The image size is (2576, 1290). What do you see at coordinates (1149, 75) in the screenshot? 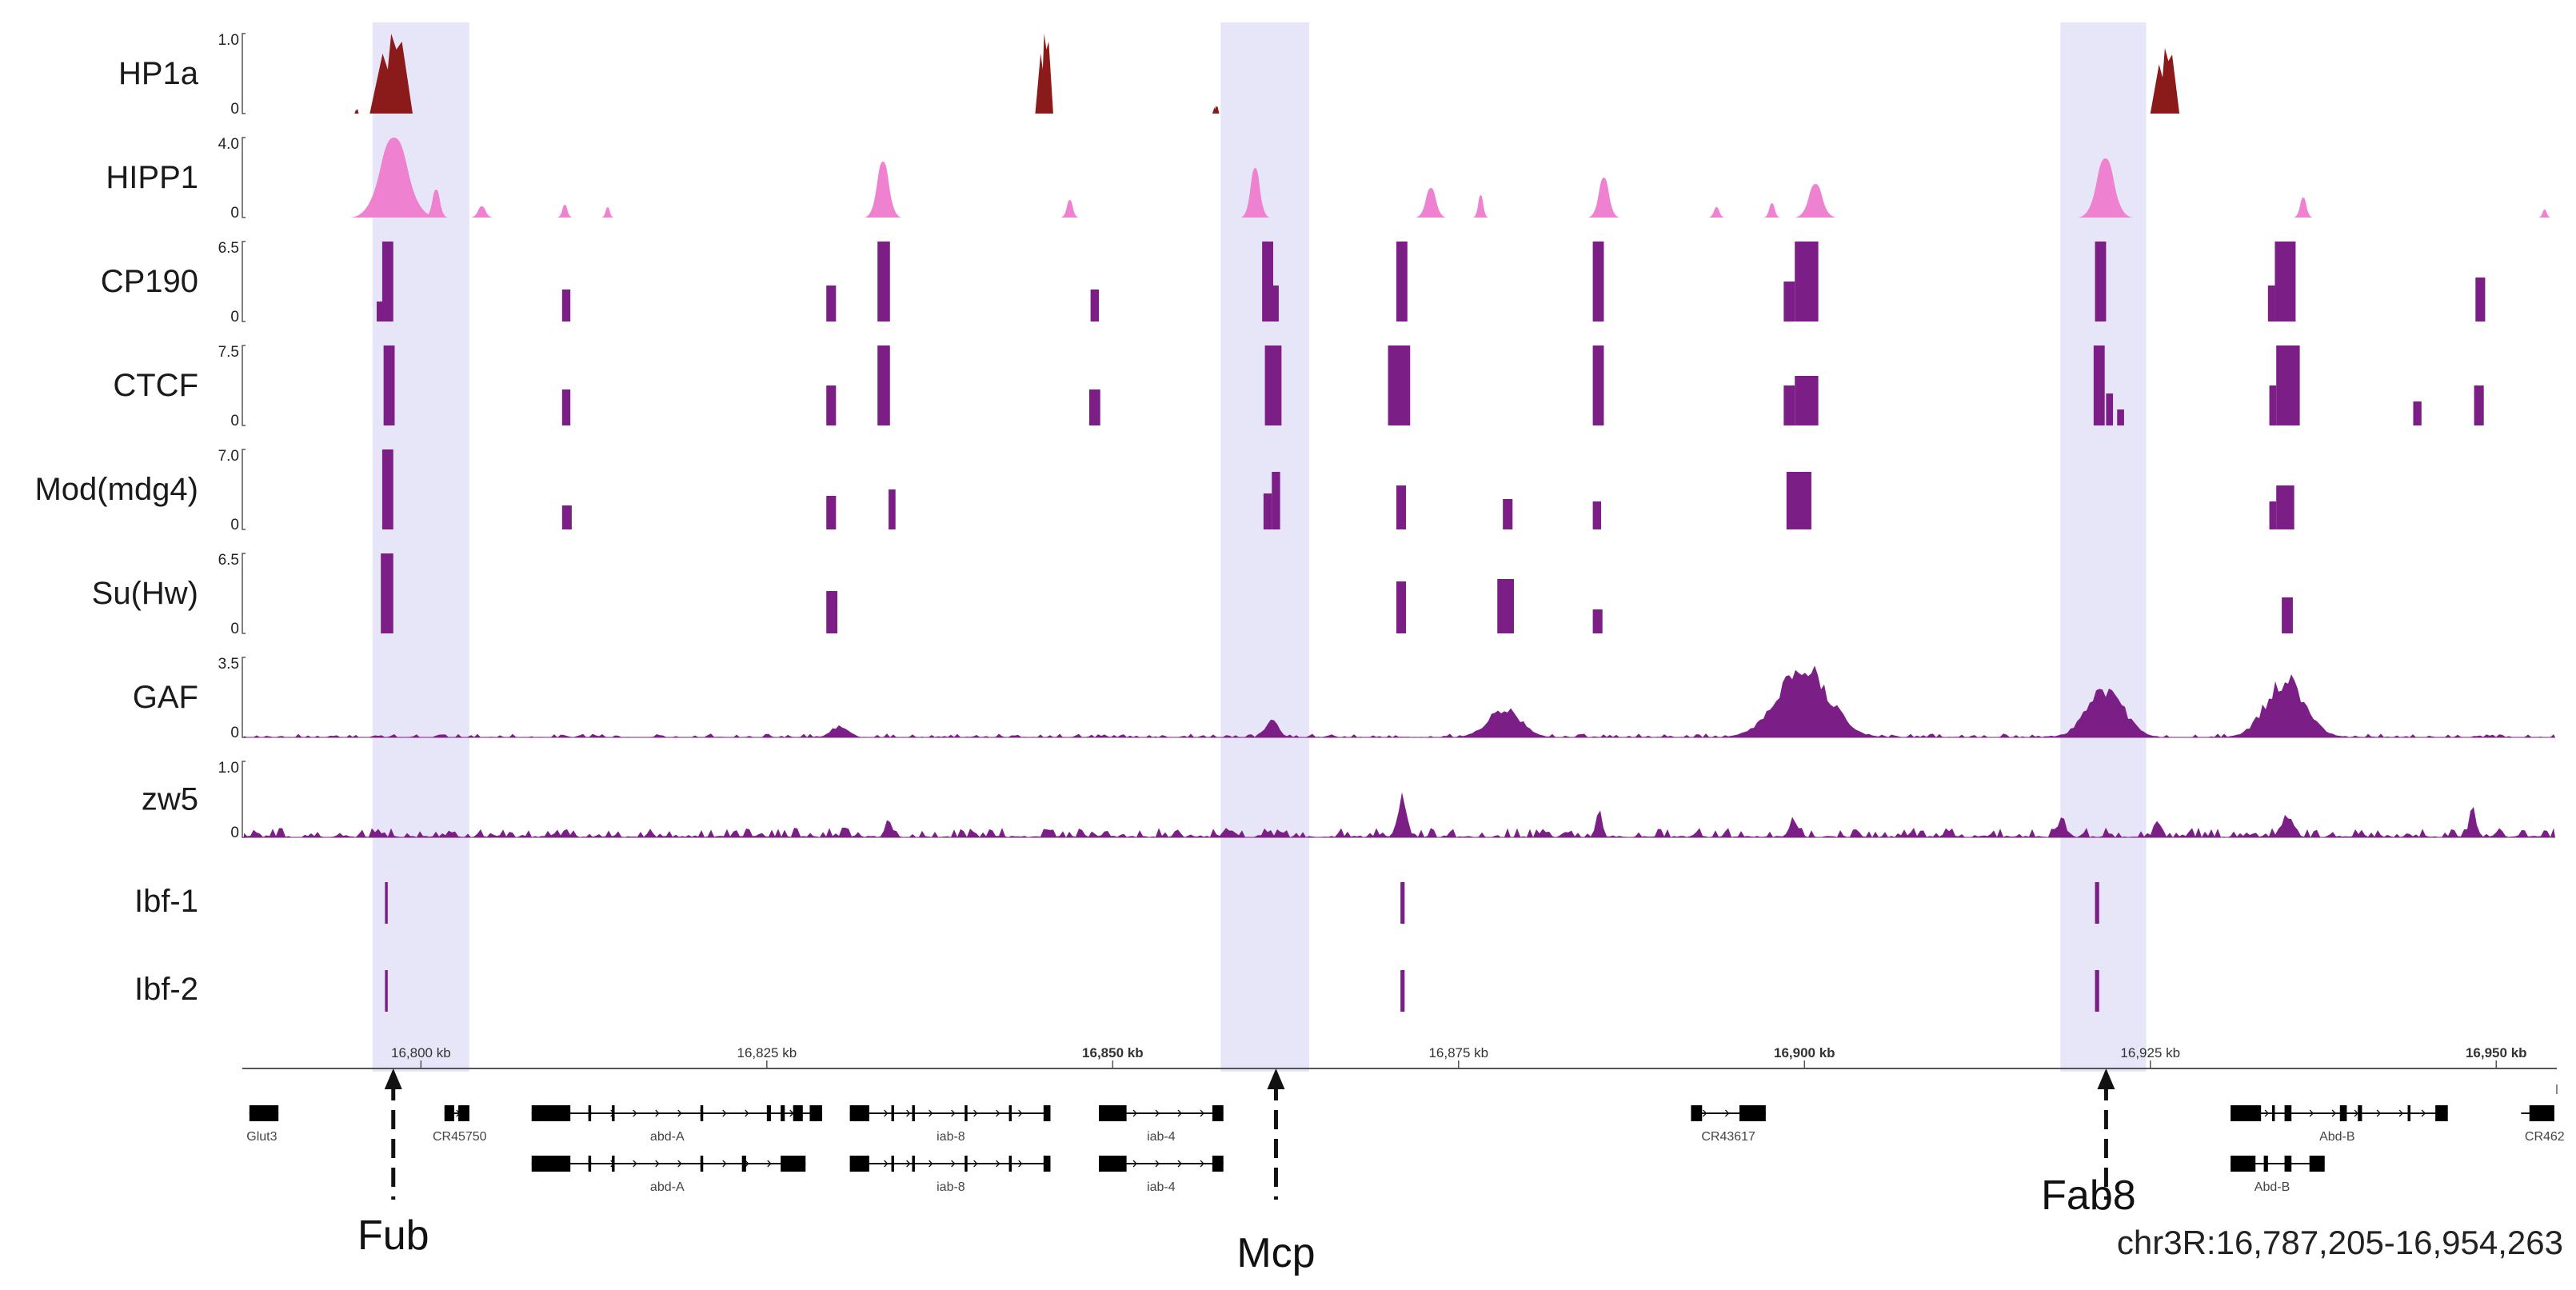
I see `track-hp1a: HP1a 1.0 0` at bounding box center [1149, 75].